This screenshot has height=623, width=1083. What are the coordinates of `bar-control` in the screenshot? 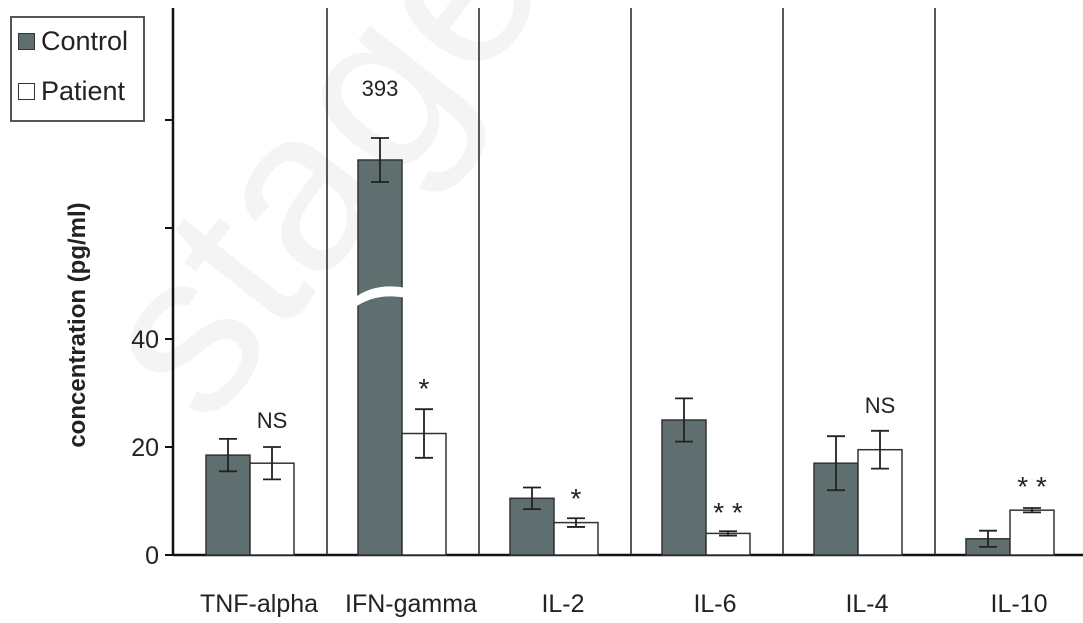 It's located at (380, 357).